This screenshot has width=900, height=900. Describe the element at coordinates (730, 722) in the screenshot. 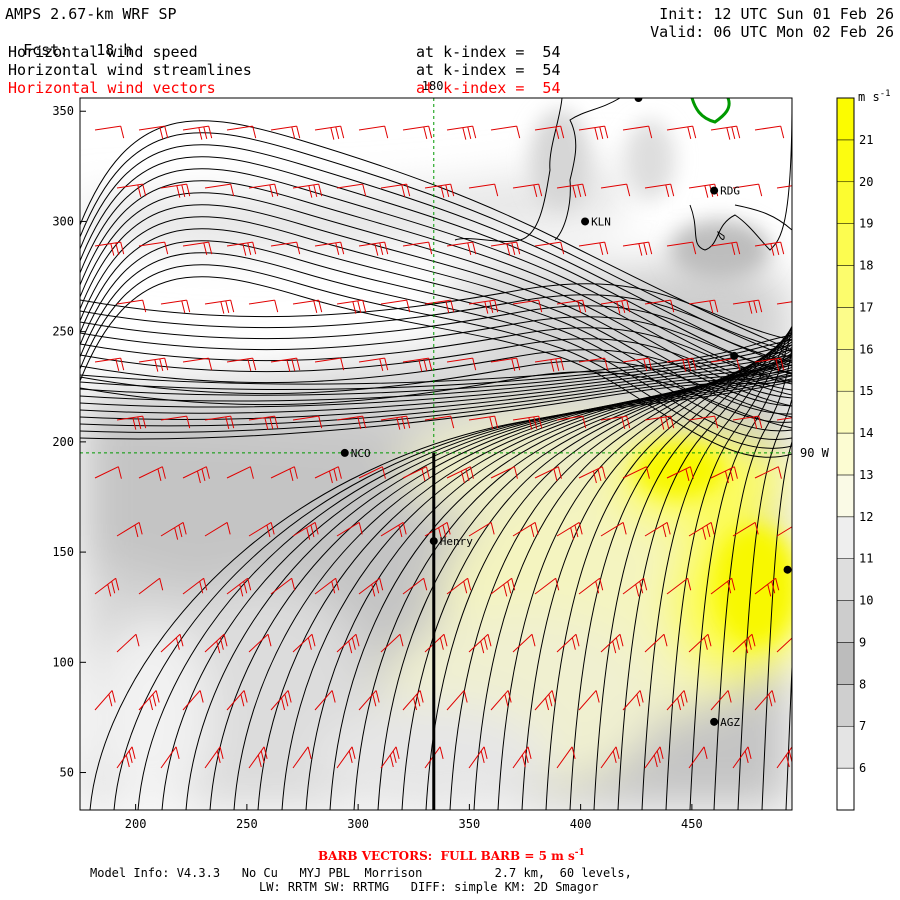

I see `station-label: AGZ` at that location.